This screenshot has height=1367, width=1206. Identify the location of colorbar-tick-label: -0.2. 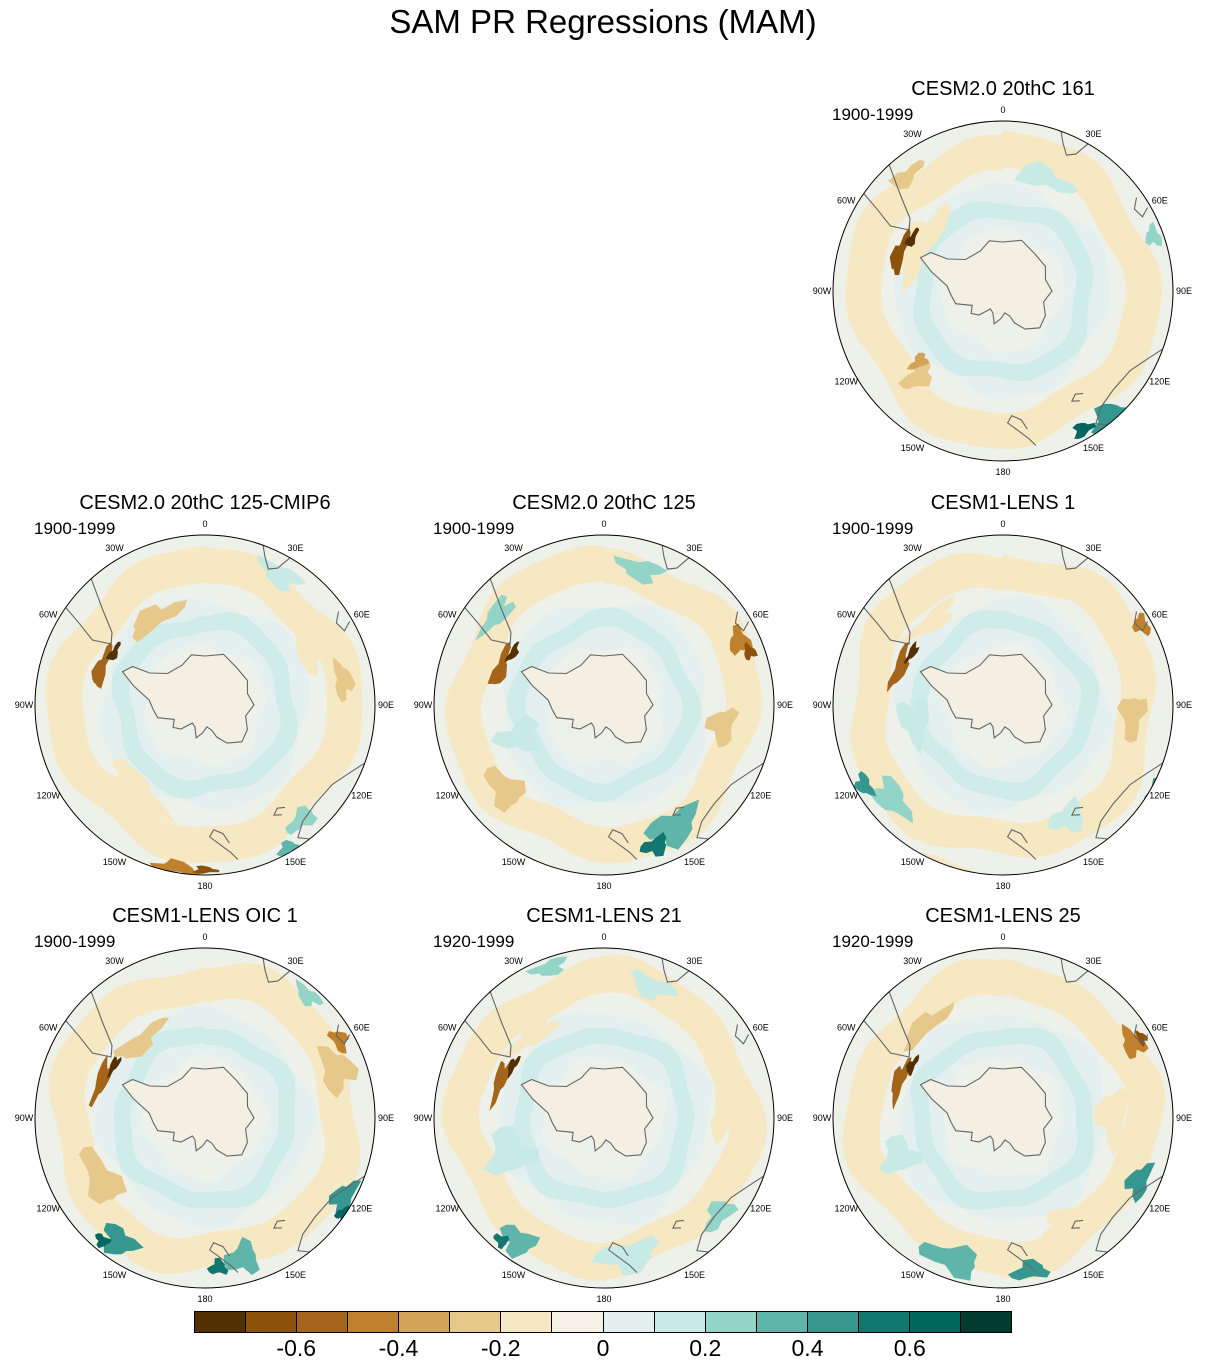
(500, 1348).